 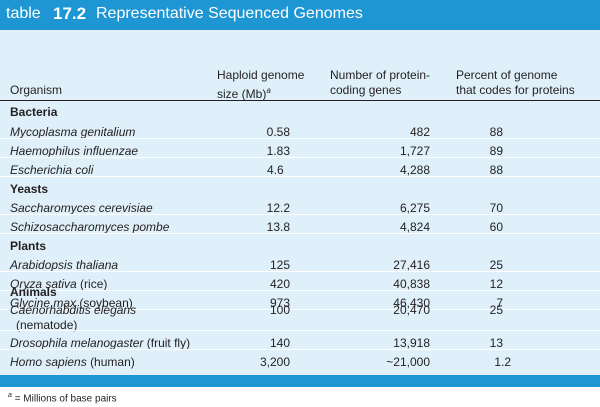 I want to click on column-header-percent-coding-line1: Percent of genome, so click(x=507, y=75).